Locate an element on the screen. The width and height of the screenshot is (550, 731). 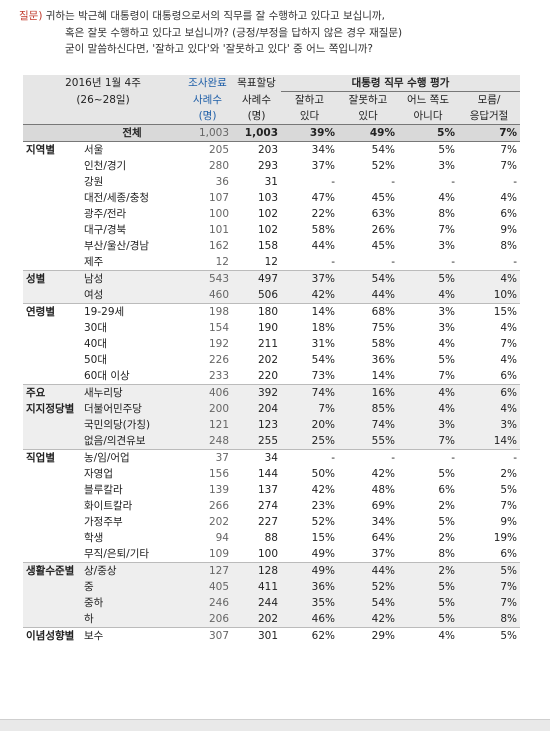
row-label: 남성 is located at coordinates (132, 278).